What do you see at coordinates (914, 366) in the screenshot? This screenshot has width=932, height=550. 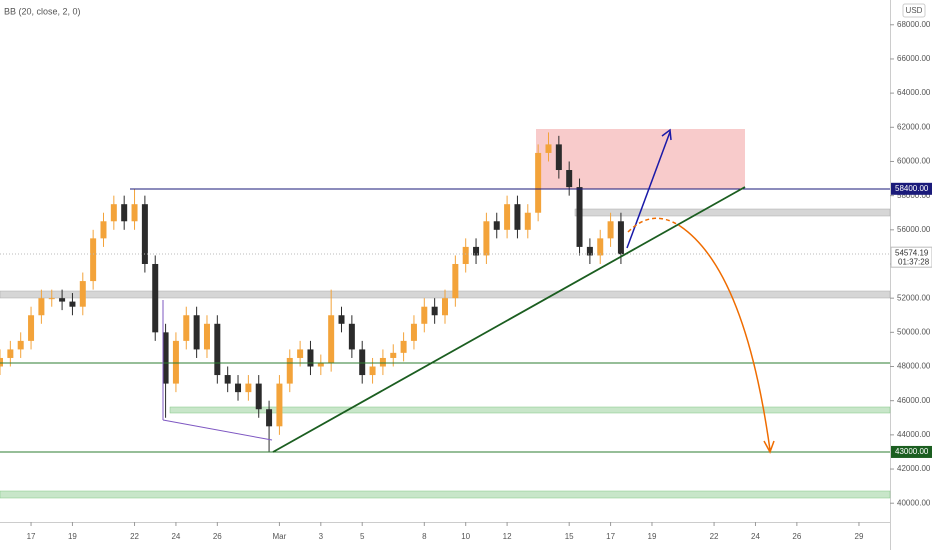 I see `y-tick-label: 48000.00` at bounding box center [914, 366].